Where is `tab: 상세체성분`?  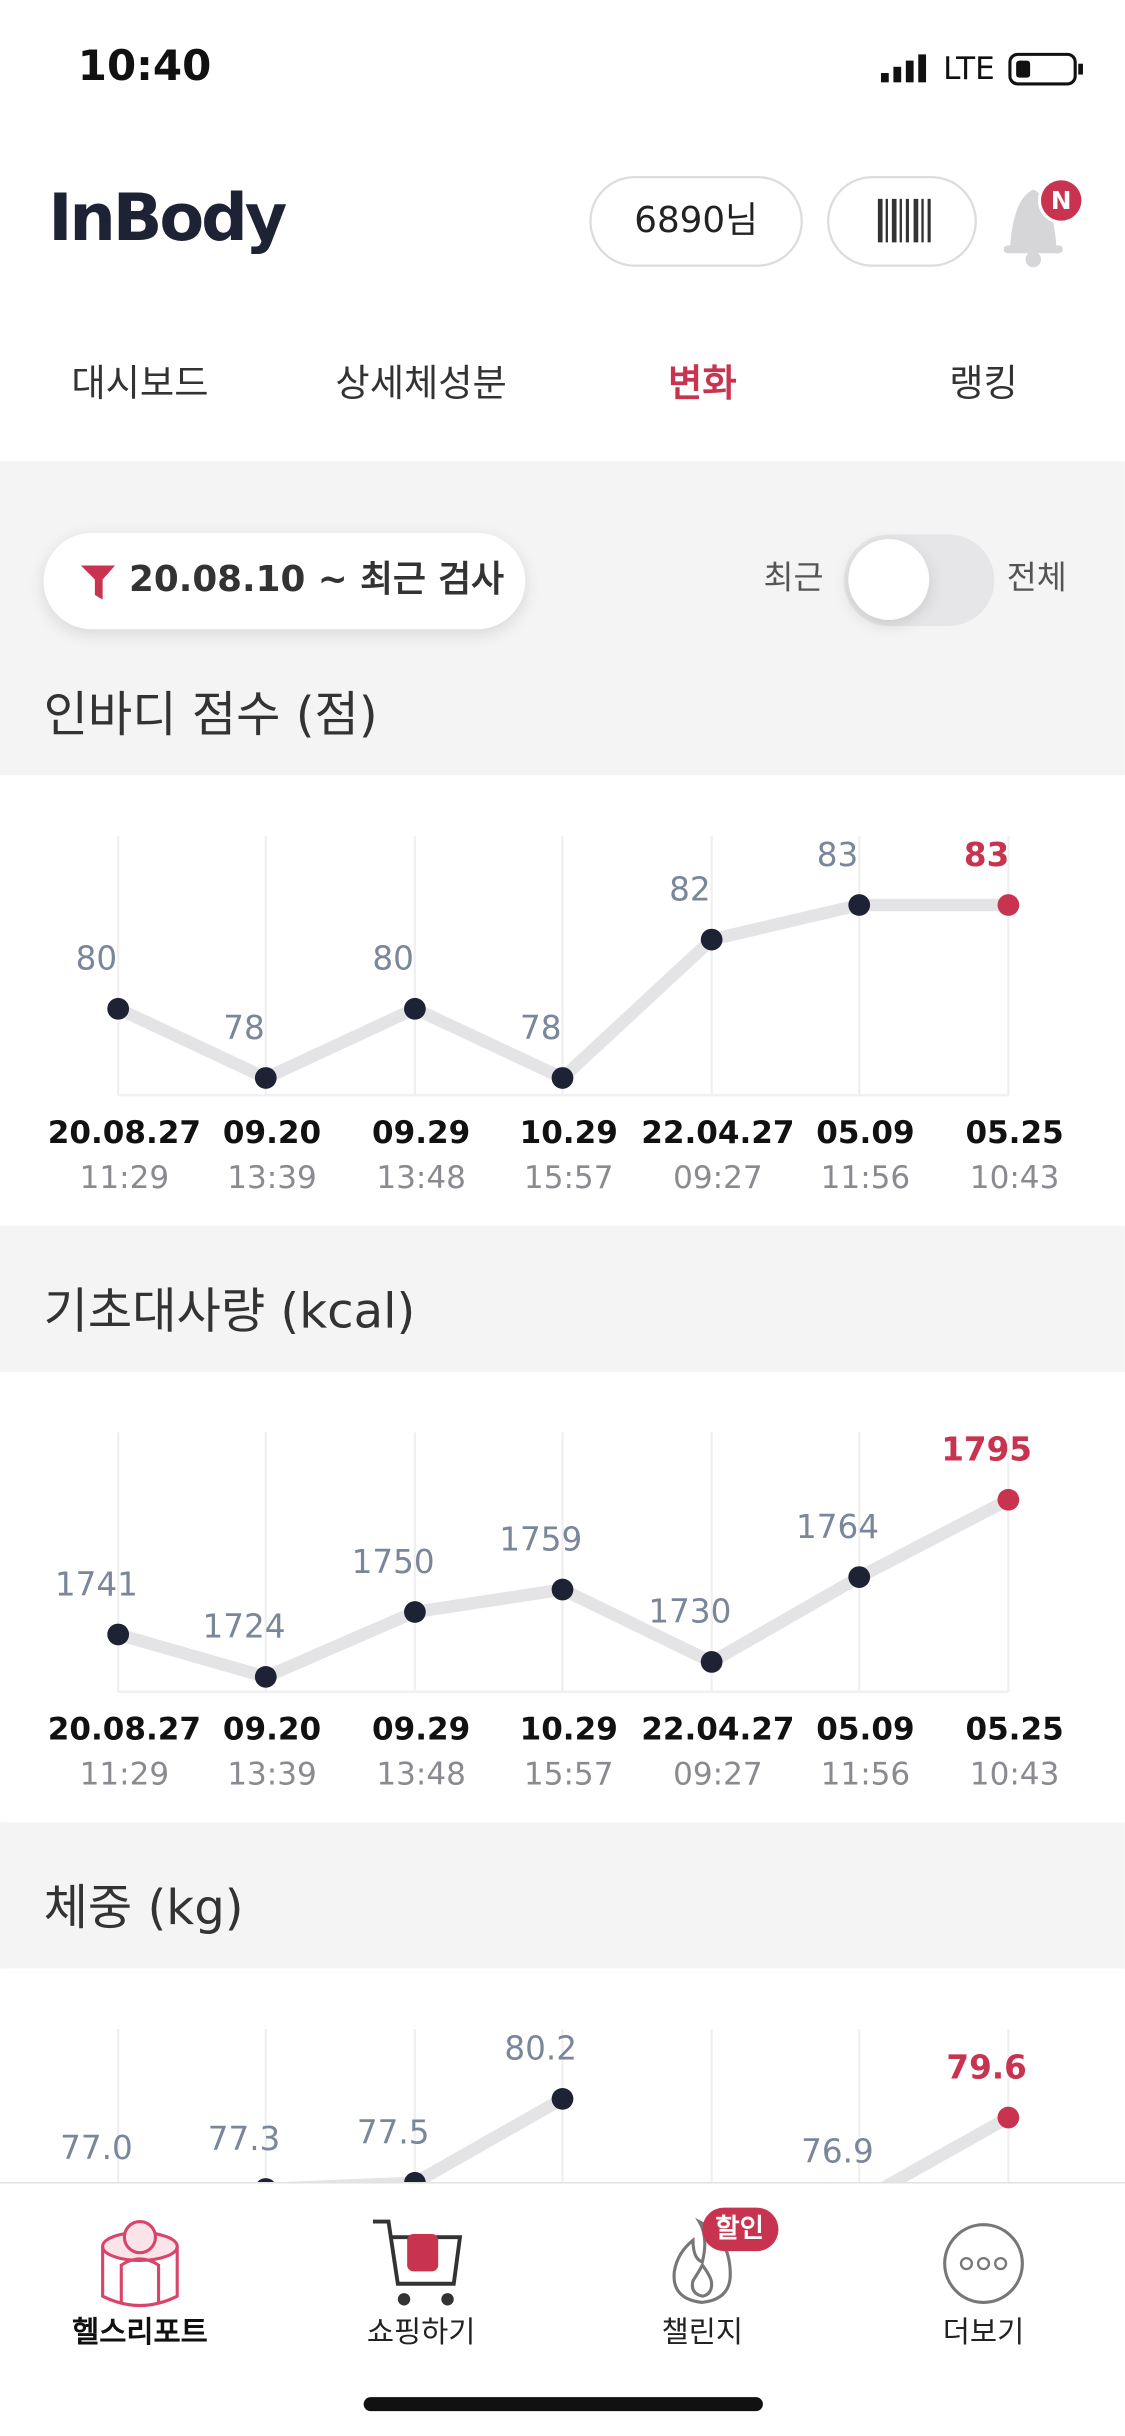
tab: 상세체성분 is located at coordinates (420, 383).